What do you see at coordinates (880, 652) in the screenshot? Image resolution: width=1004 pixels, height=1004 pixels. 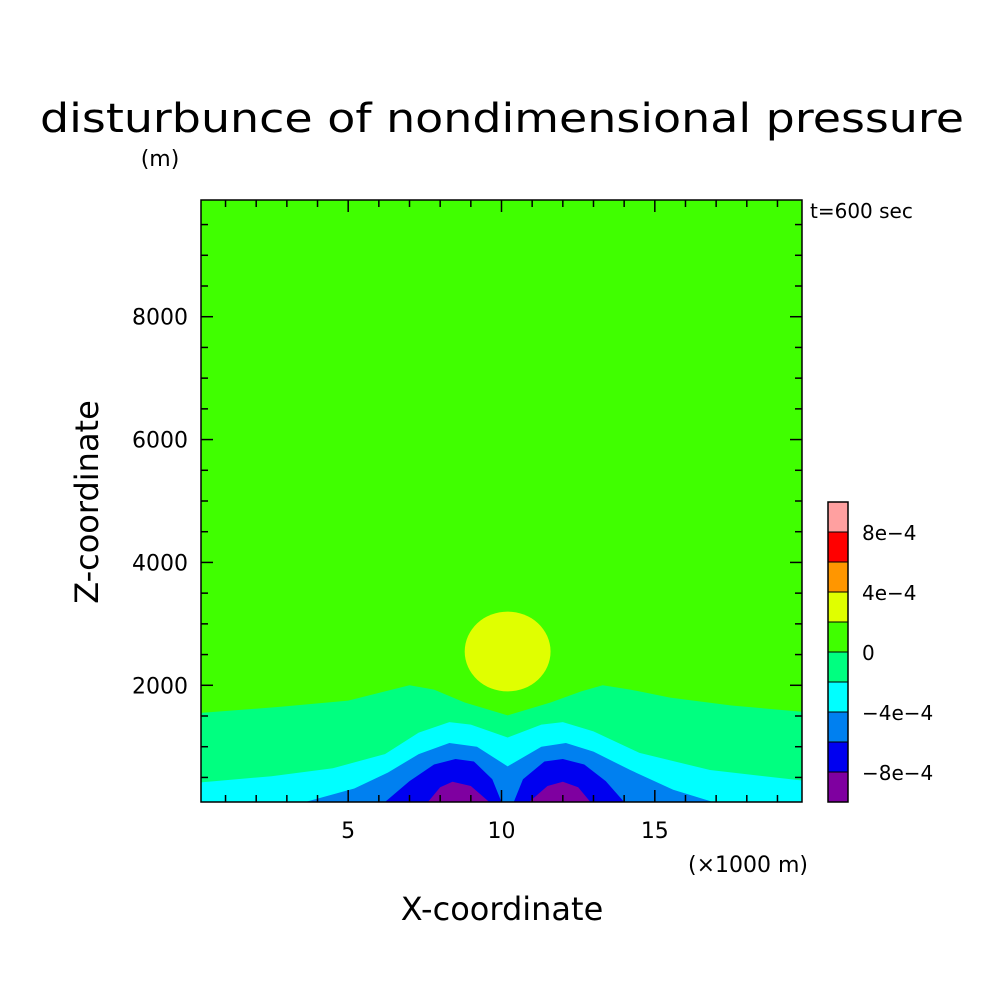 I see `colorbar-legend: −8e−4 −4e−4 0 4e−4 8e−4` at bounding box center [880, 652].